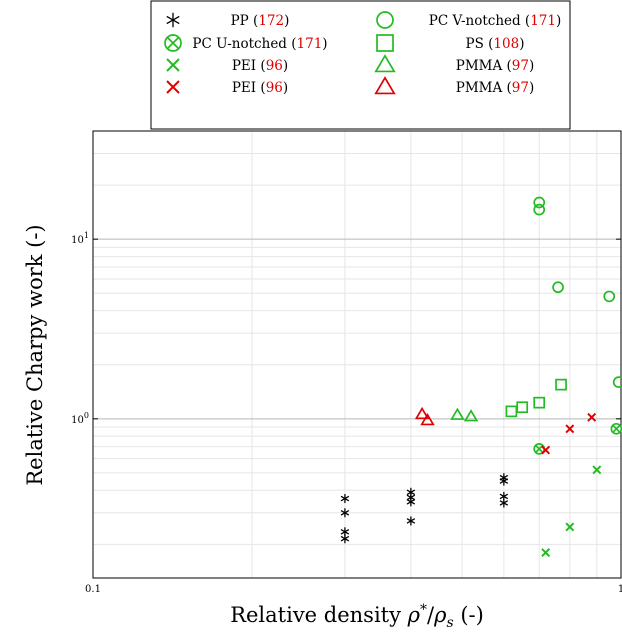  Describe the element at coordinates (449, 623) in the screenshot. I see `x-axis-title-sub: s` at that location.